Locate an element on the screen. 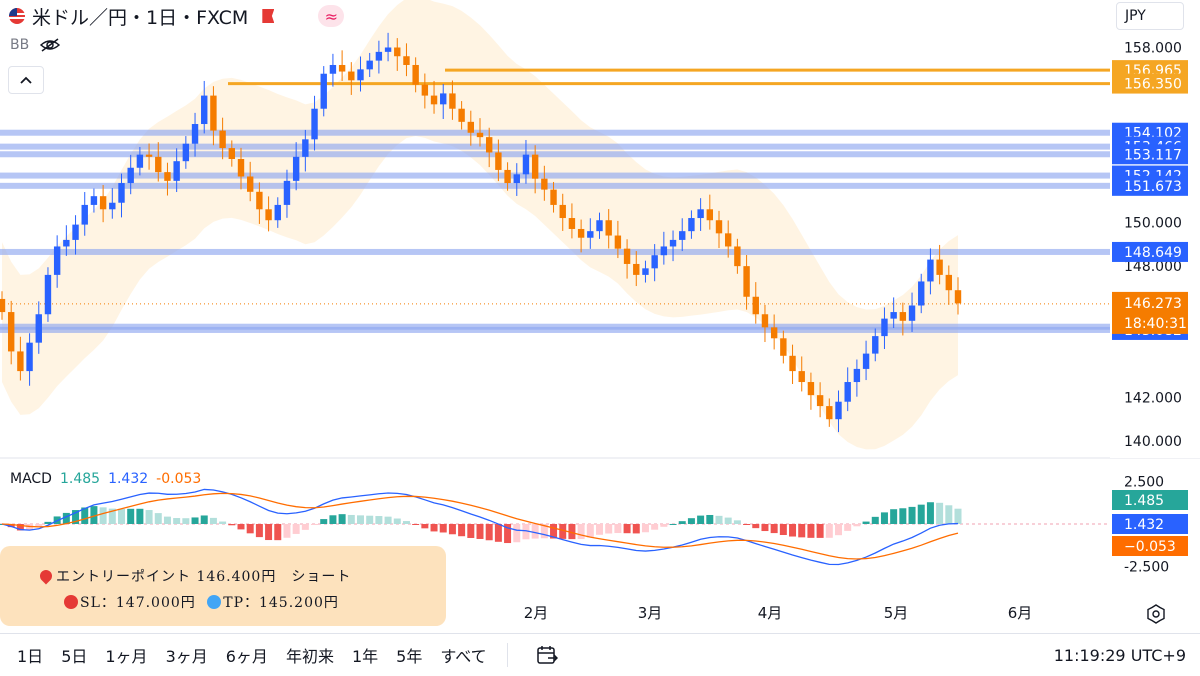  calendar-range-icon is located at coordinates (547, 655).